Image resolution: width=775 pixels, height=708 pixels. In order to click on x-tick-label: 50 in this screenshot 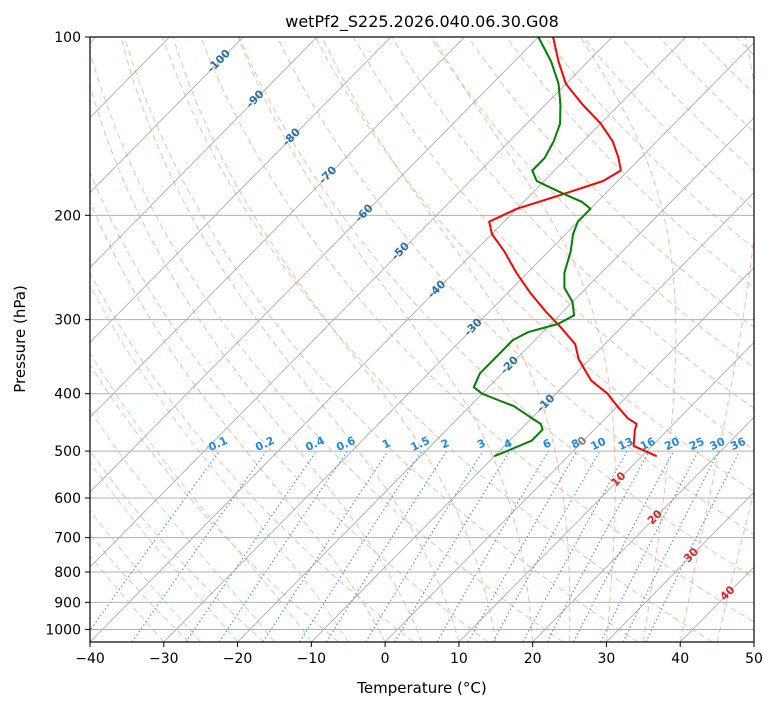, I will do `click(754, 659)`.